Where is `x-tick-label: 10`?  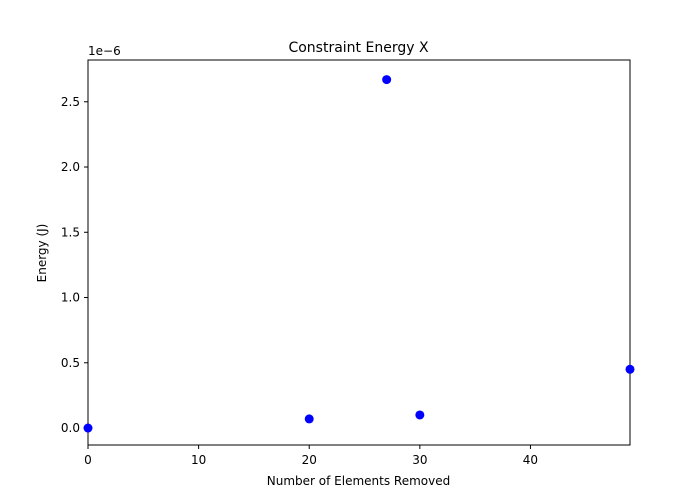
x-tick-label: 10 is located at coordinates (198, 460).